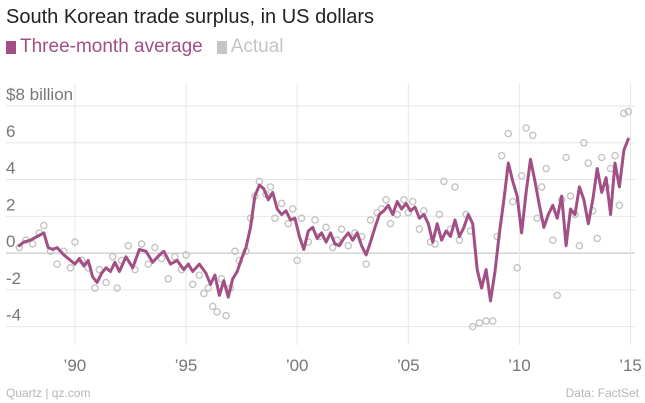 The image size is (645, 403). Describe the element at coordinates (111, 46) in the screenshot. I see `legend-label-average: Three-month average` at that location.